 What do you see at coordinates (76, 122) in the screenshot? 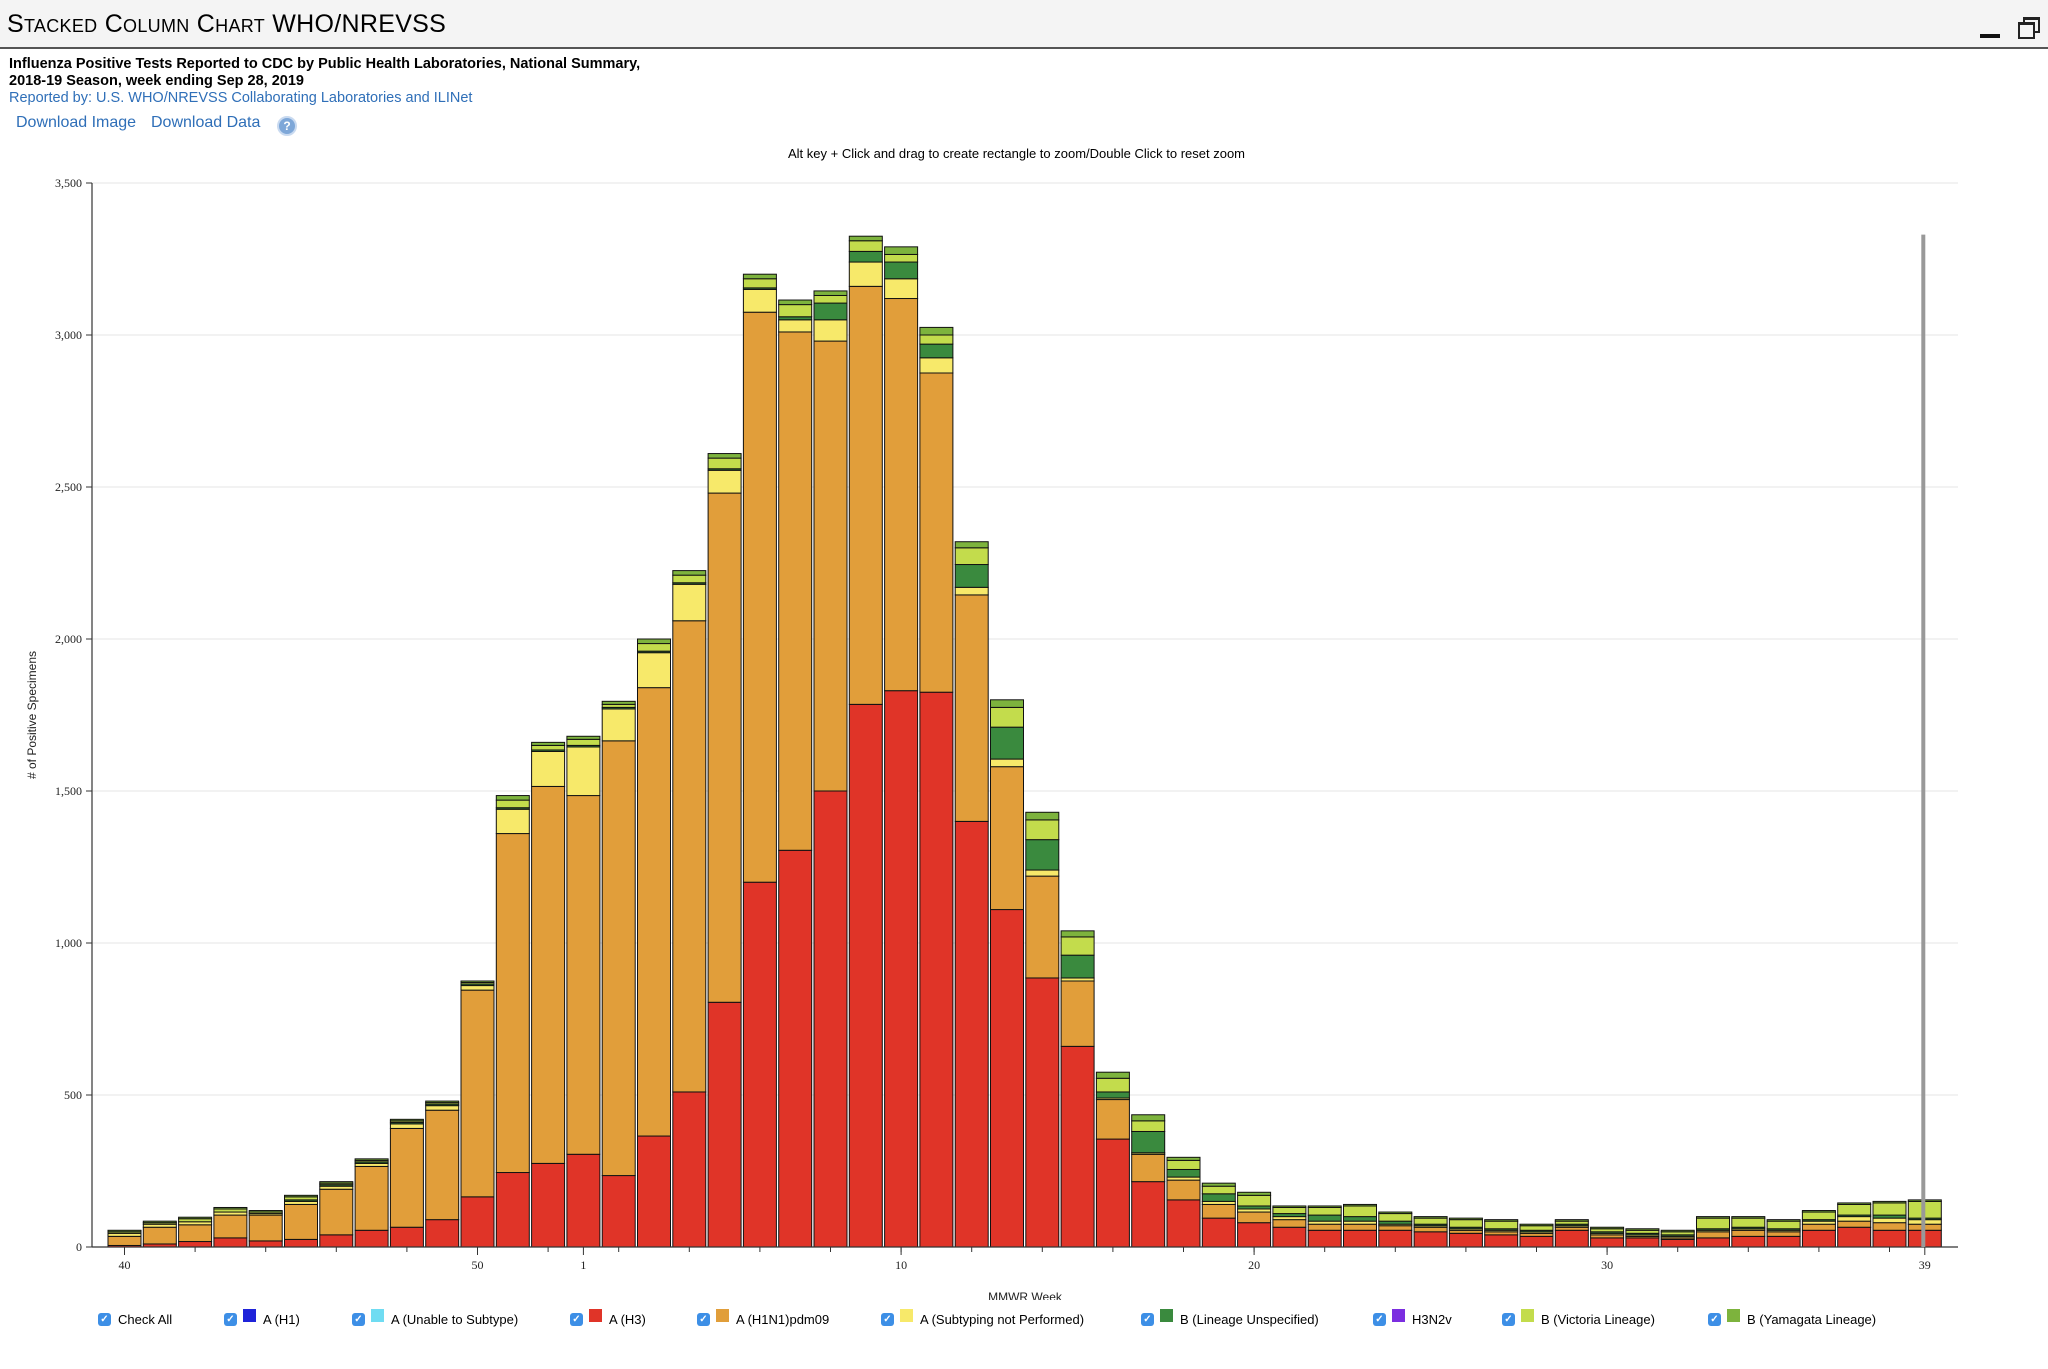
I see `download-image-link: Download Image` at bounding box center [76, 122].